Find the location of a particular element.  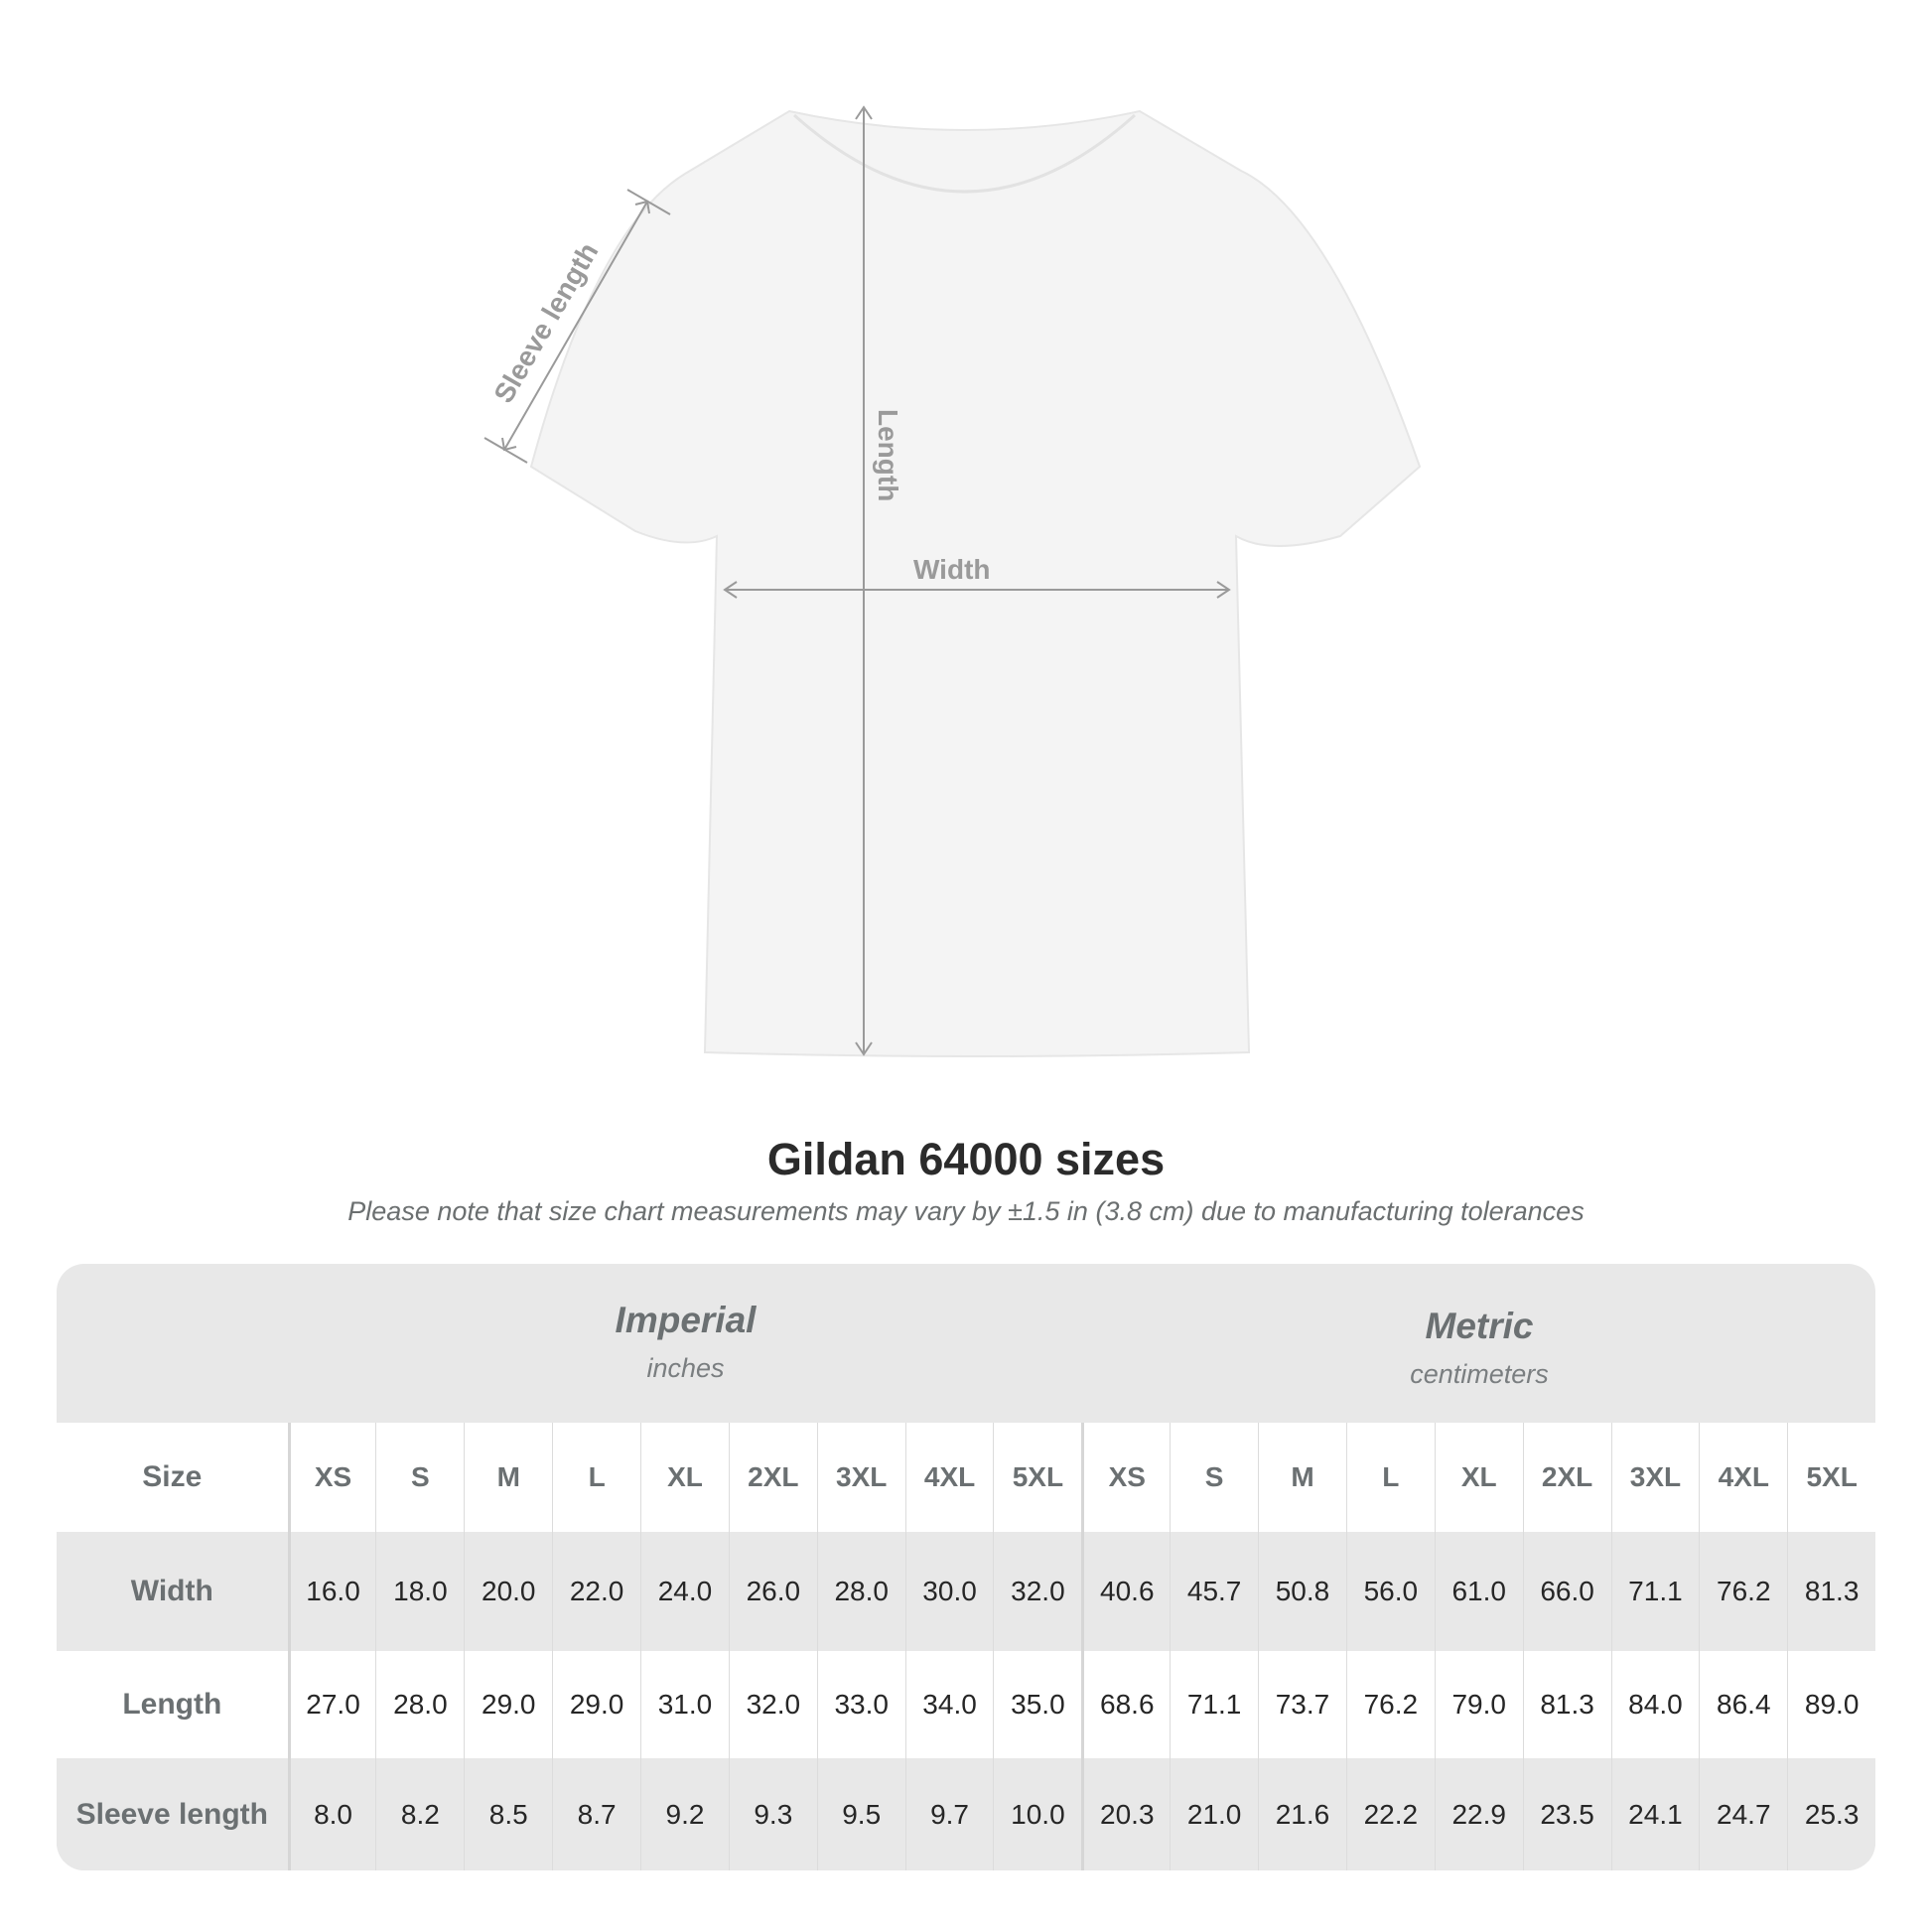

imperial-unit: inches is located at coordinates (686, 1368).